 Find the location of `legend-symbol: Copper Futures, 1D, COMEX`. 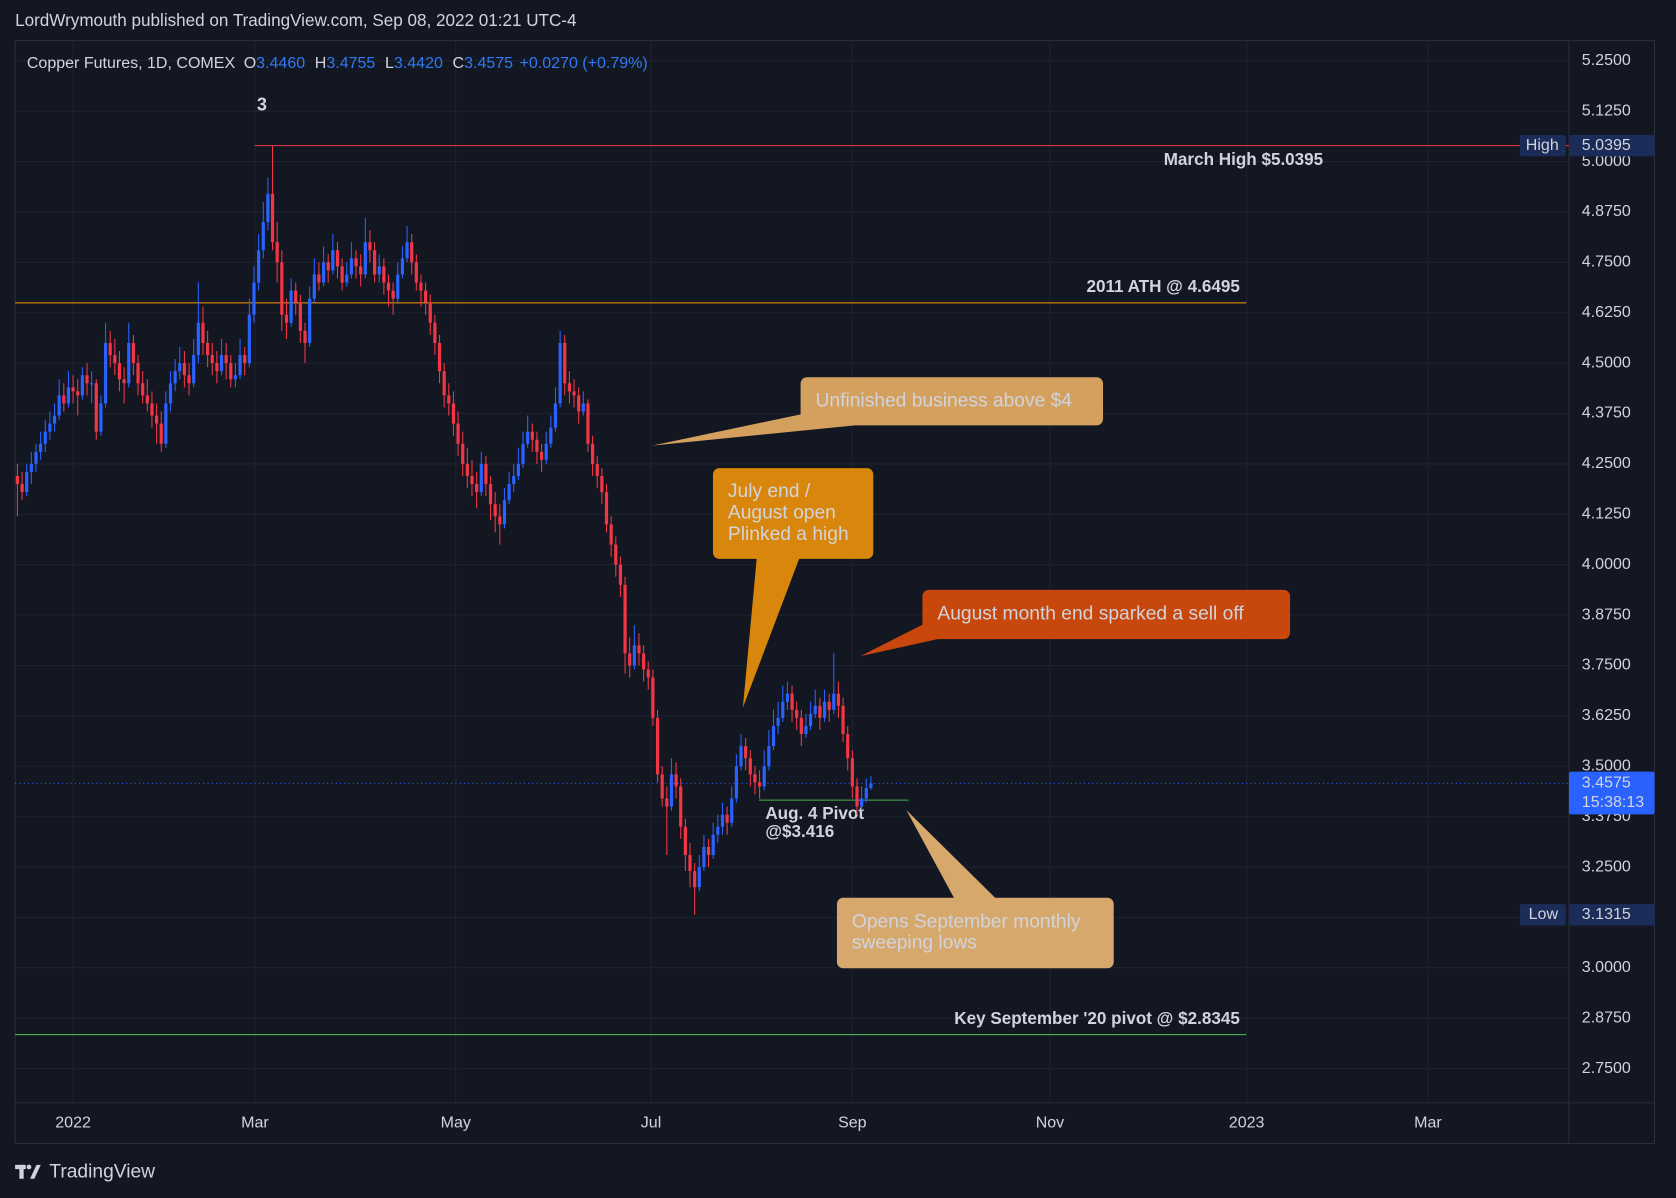

legend-symbol: Copper Futures, 1D, COMEX is located at coordinates (131, 63).